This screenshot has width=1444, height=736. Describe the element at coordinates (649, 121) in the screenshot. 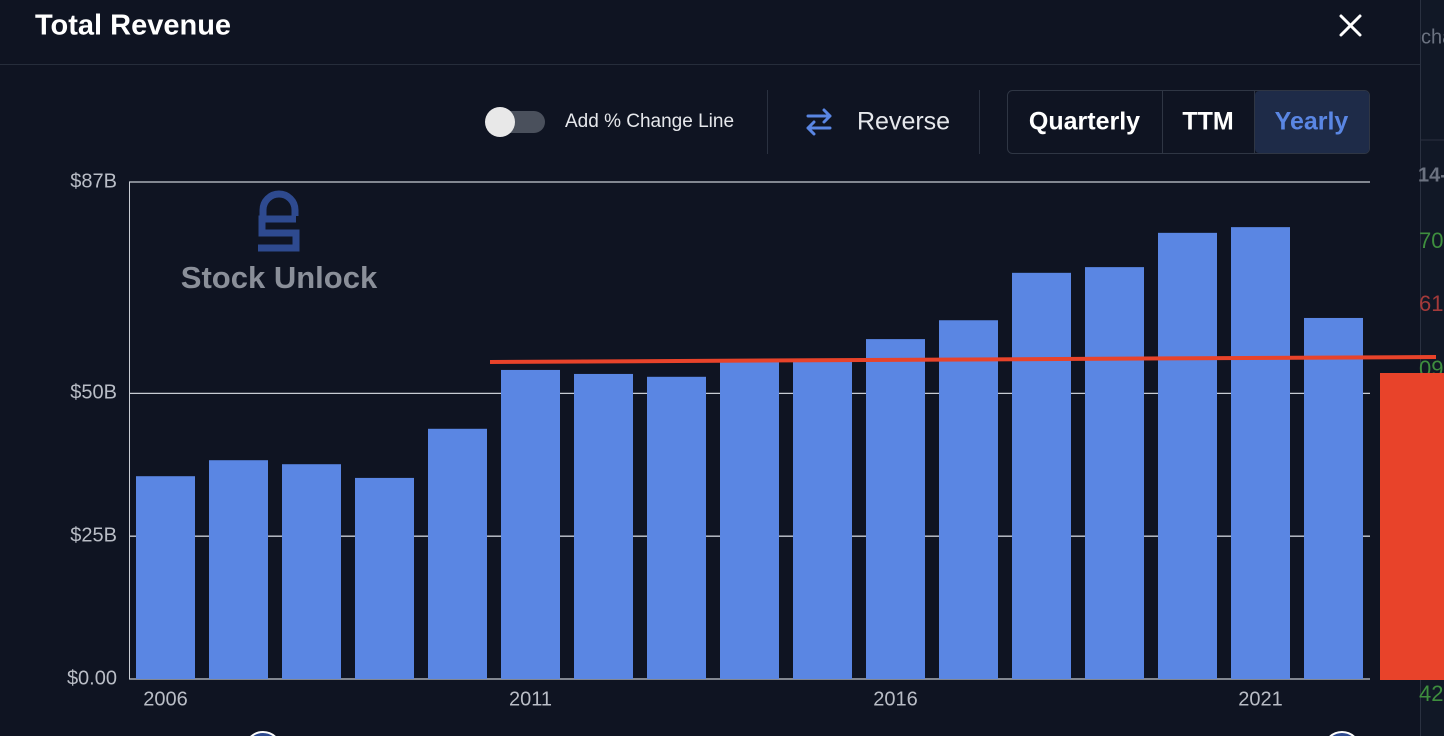

I see `toggle-label: Add % Change Line` at that location.